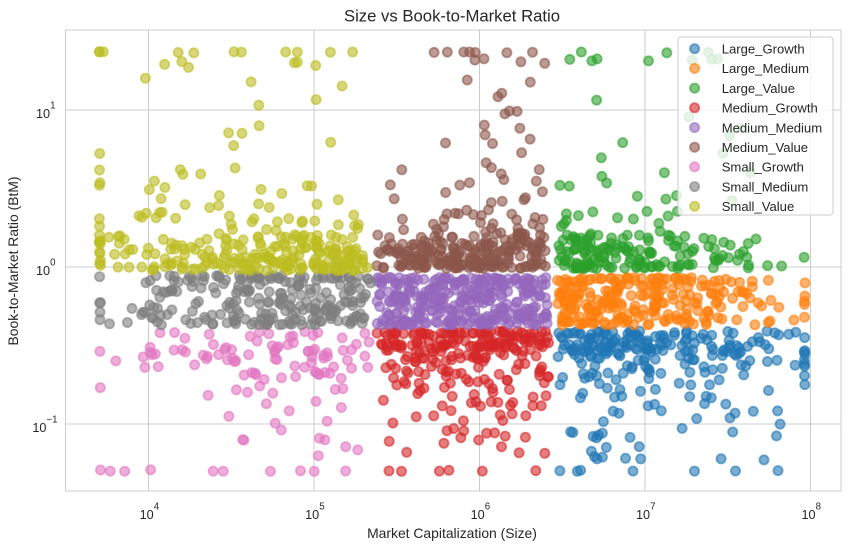  I want to click on svg-text: Medium_Medium, so click(772, 127).